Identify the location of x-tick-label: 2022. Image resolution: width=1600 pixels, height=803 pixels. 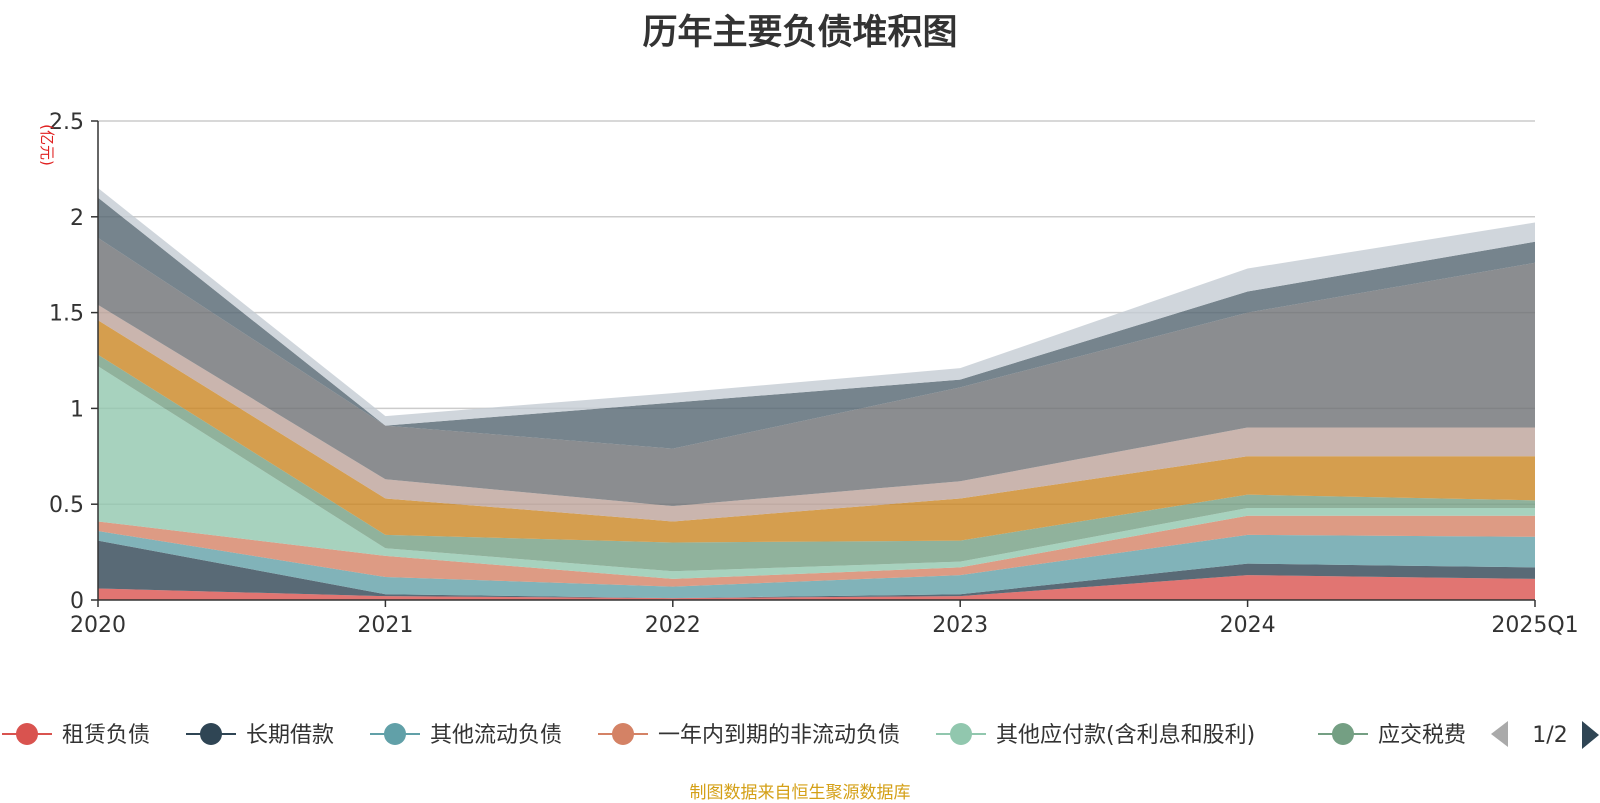
(673, 625).